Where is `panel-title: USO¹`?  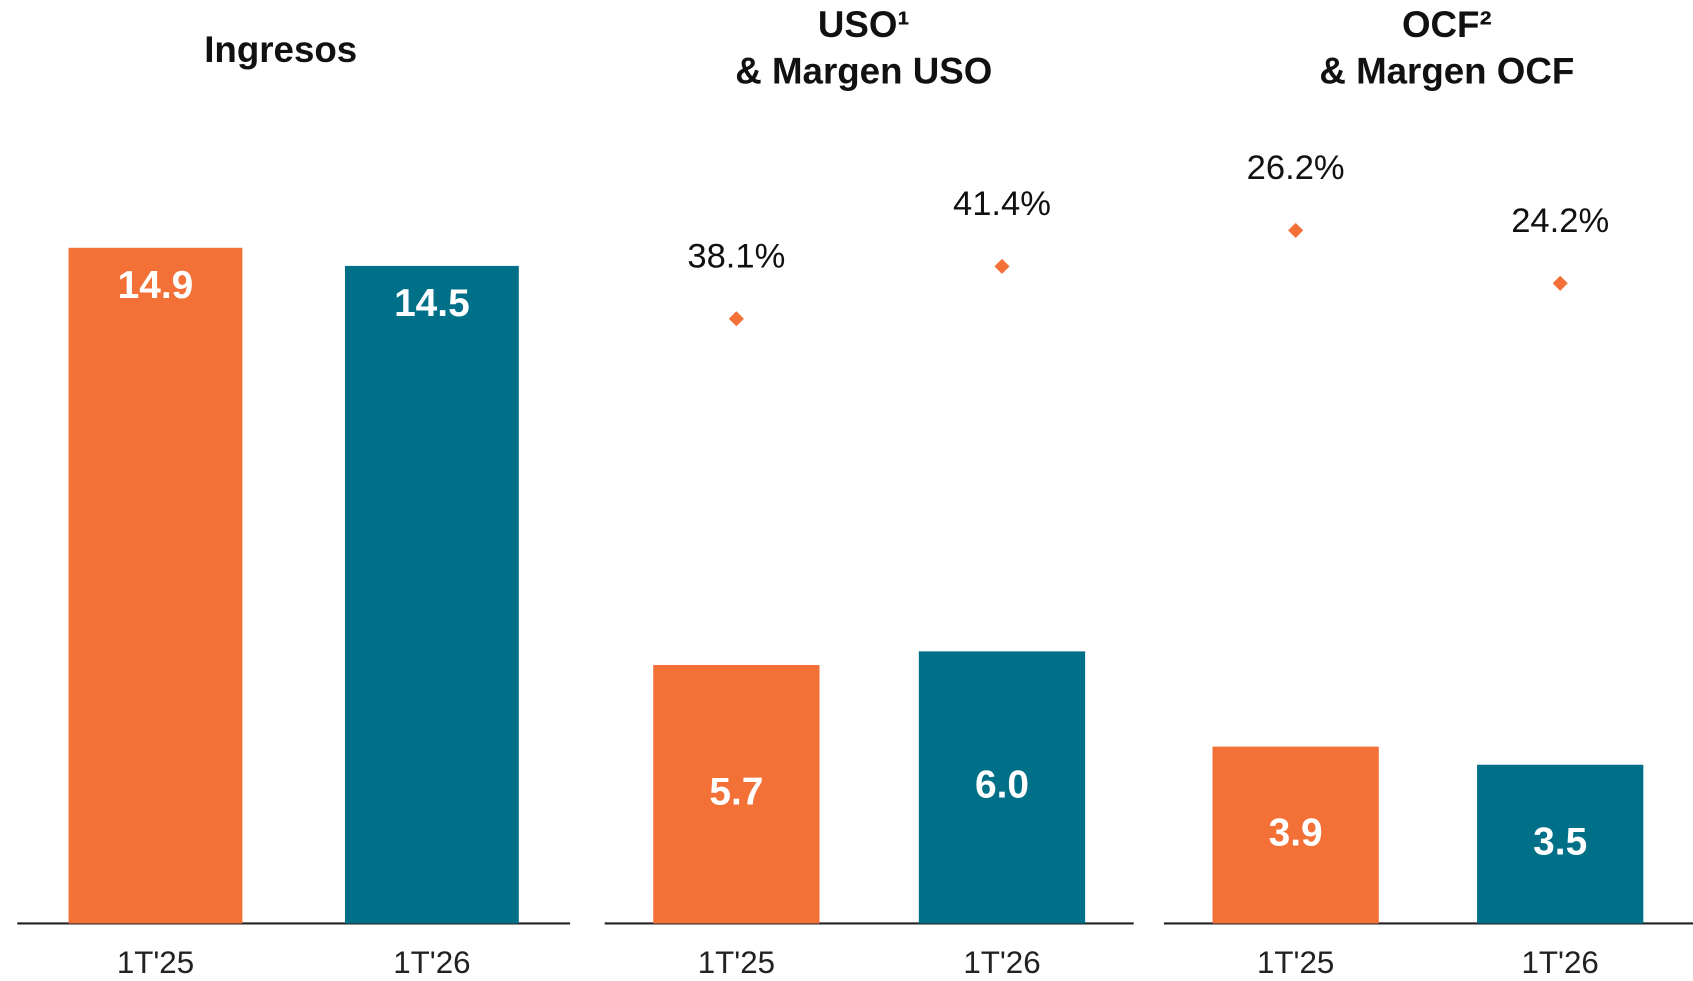
panel-title: USO¹ is located at coordinates (864, 24).